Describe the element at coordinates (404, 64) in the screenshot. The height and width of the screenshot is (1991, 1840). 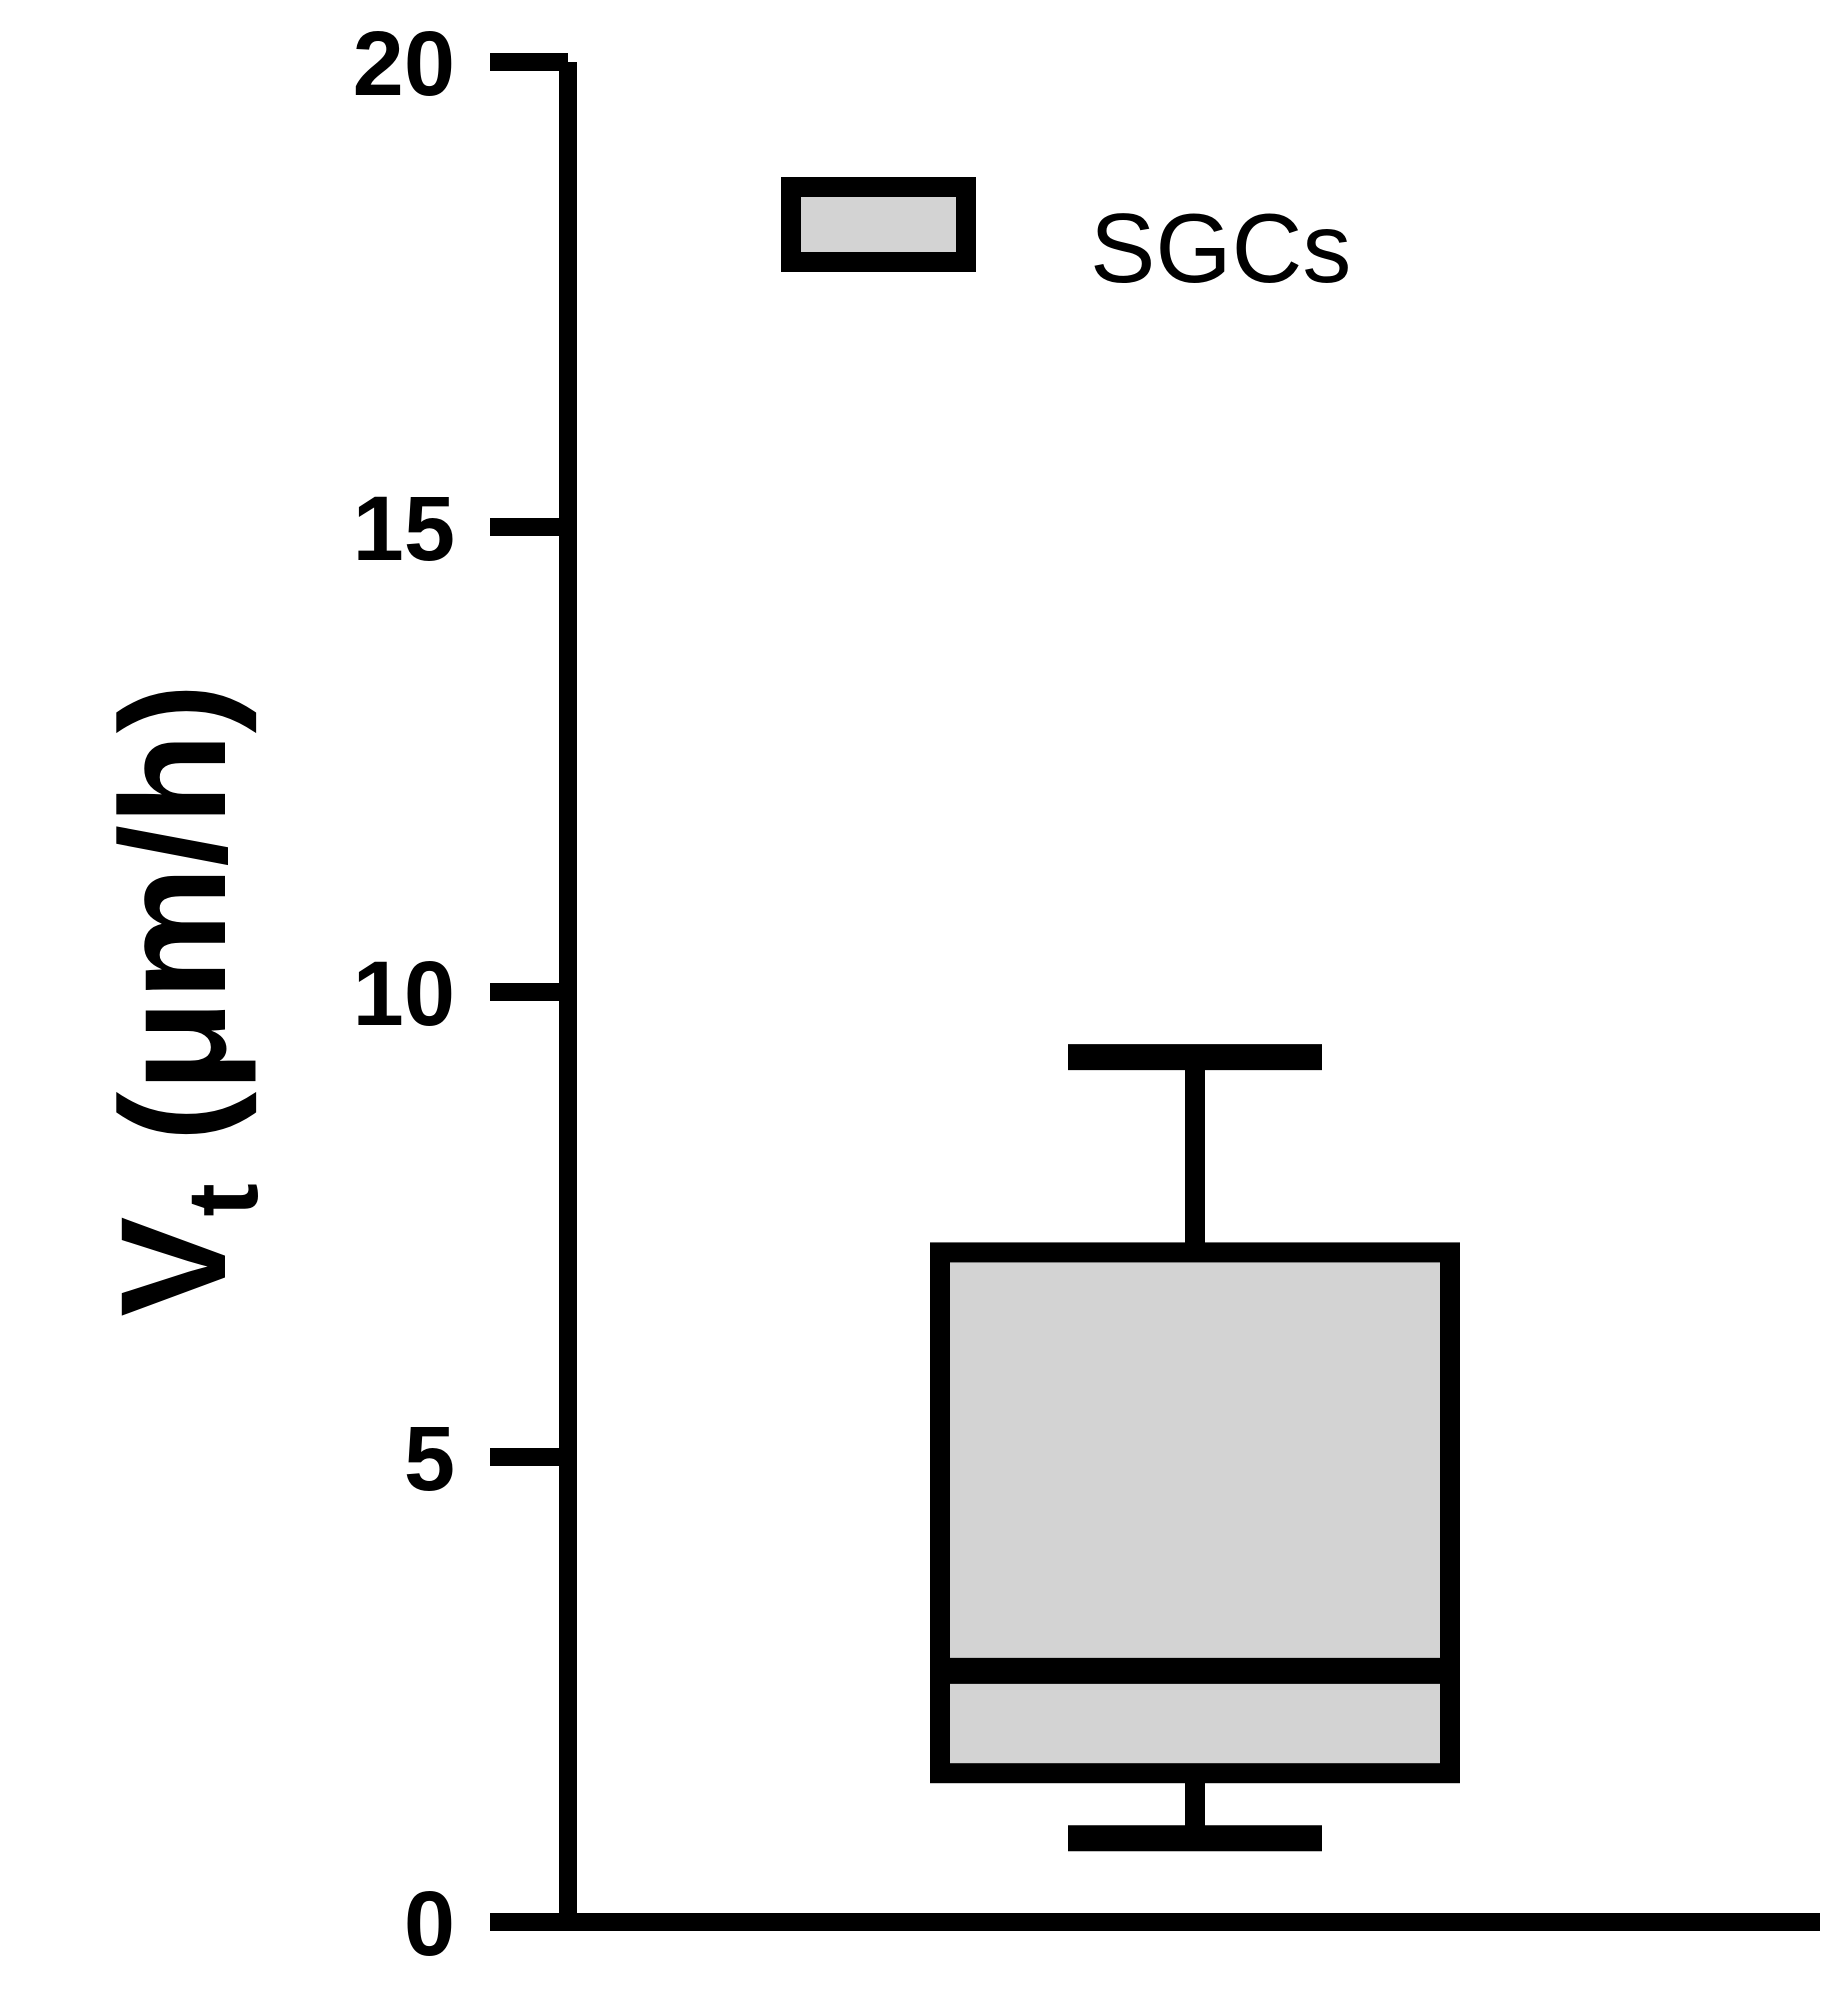
I see `y-tick-label-20: 20` at that location.